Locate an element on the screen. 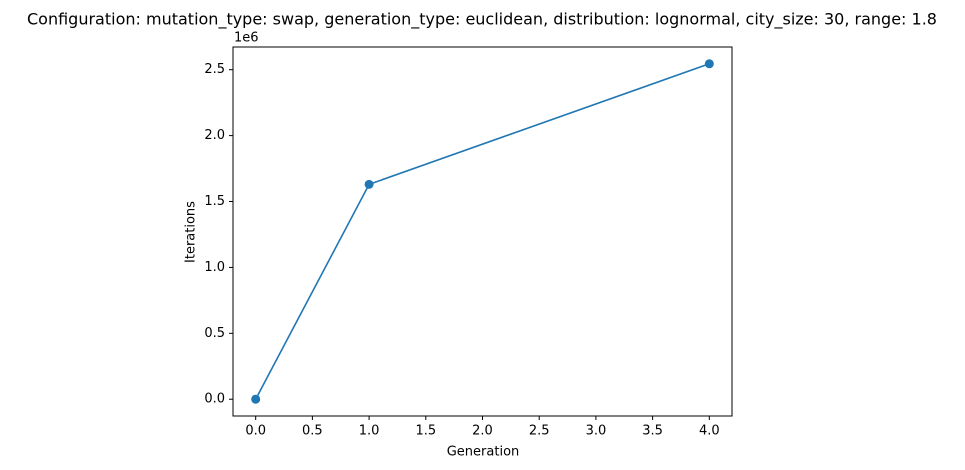  x-tick-label: 1.5 is located at coordinates (425, 431).